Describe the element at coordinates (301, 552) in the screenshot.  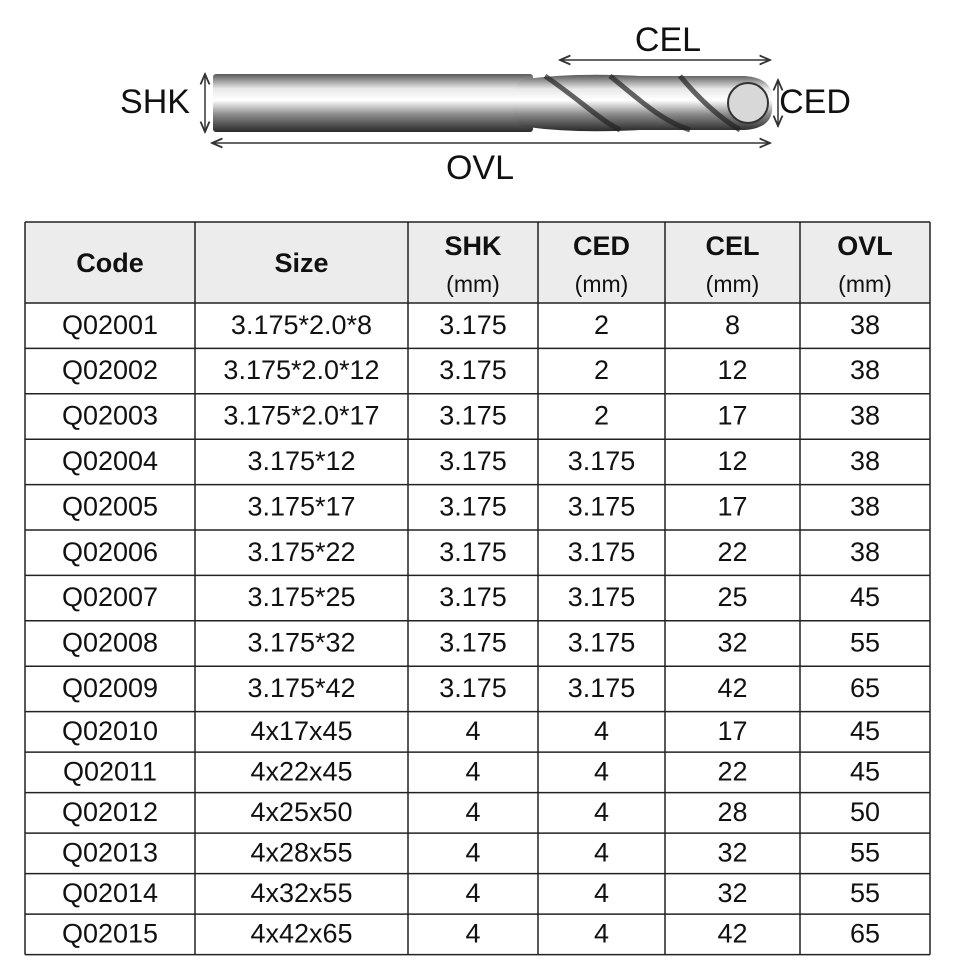
I see `cell: 3.175*22` at that location.